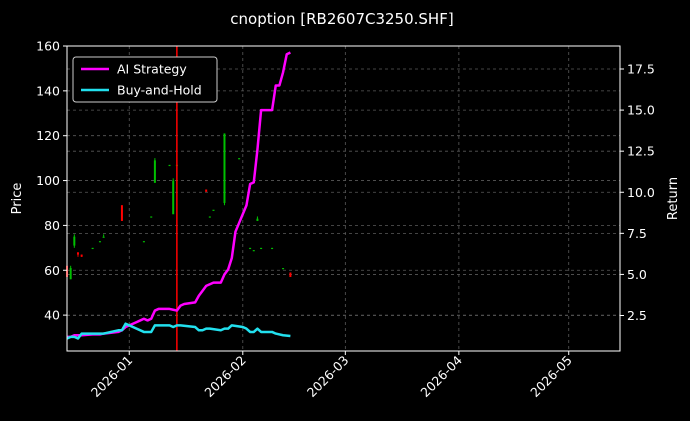 The width and height of the screenshot is (690, 421). Describe the element at coordinates (48, 46) in the screenshot. I see `y-tick-label: 160` at that location.